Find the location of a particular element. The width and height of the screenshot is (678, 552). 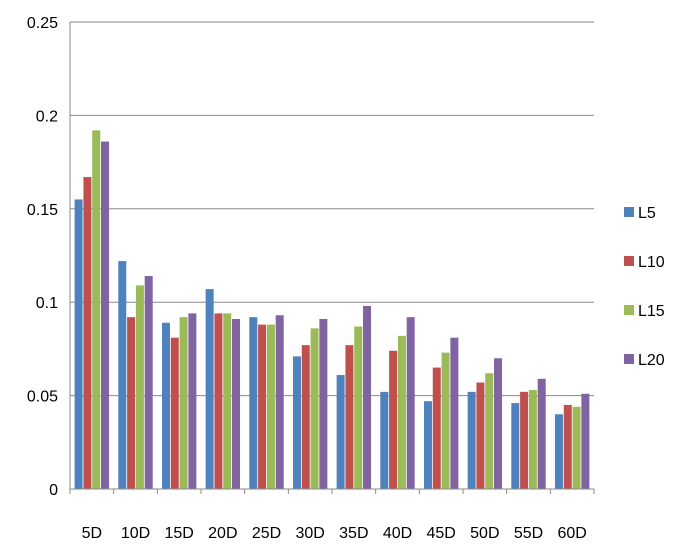

bar-group-50D is located at coordinates (485, 423).